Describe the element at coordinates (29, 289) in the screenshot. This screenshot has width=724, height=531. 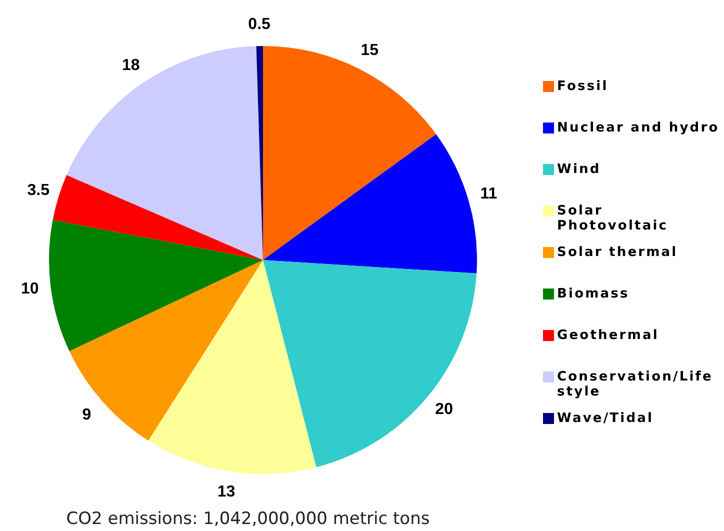
I see `data-label: 10` at that location.